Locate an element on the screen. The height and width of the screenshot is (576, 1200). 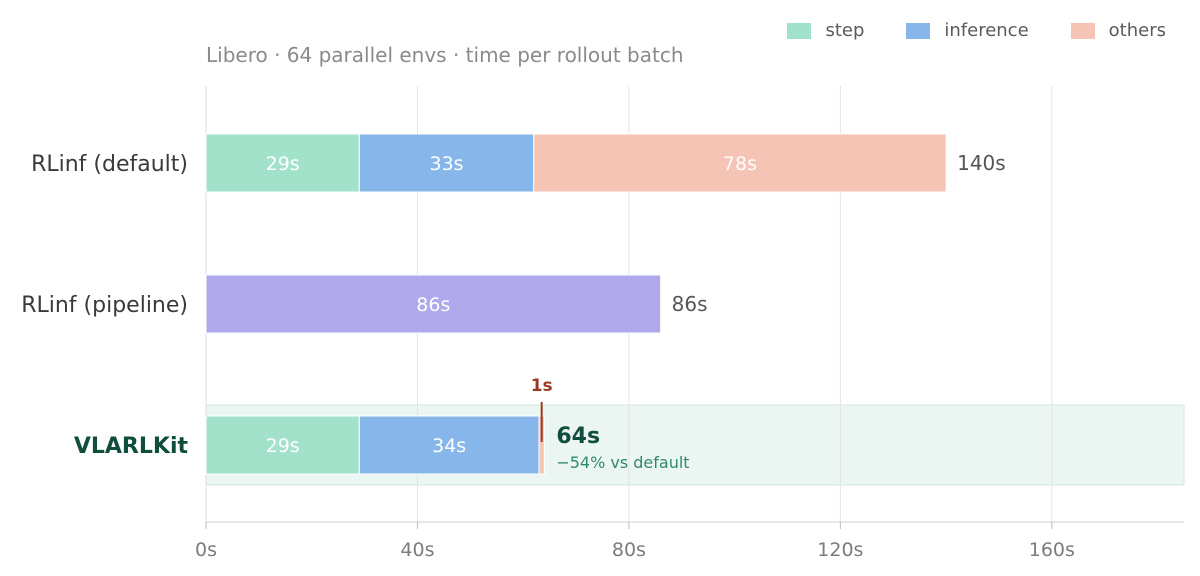
legend-swatch-inference is located at coordinates (918, 30).